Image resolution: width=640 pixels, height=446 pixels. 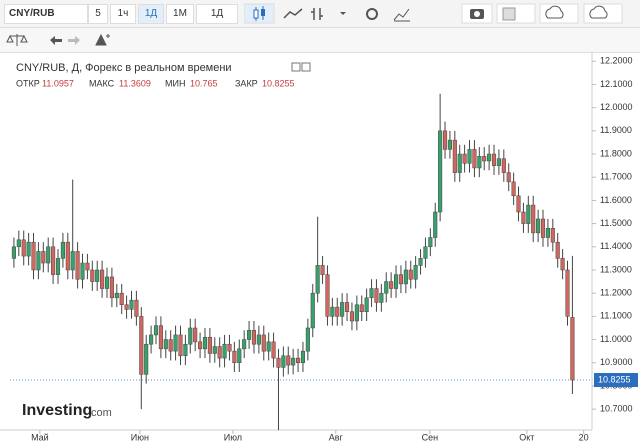 What do you see at coordinates (204, 83) in the screenshot?
I see `low-value: 10.765` at bounding box center [204, 83].